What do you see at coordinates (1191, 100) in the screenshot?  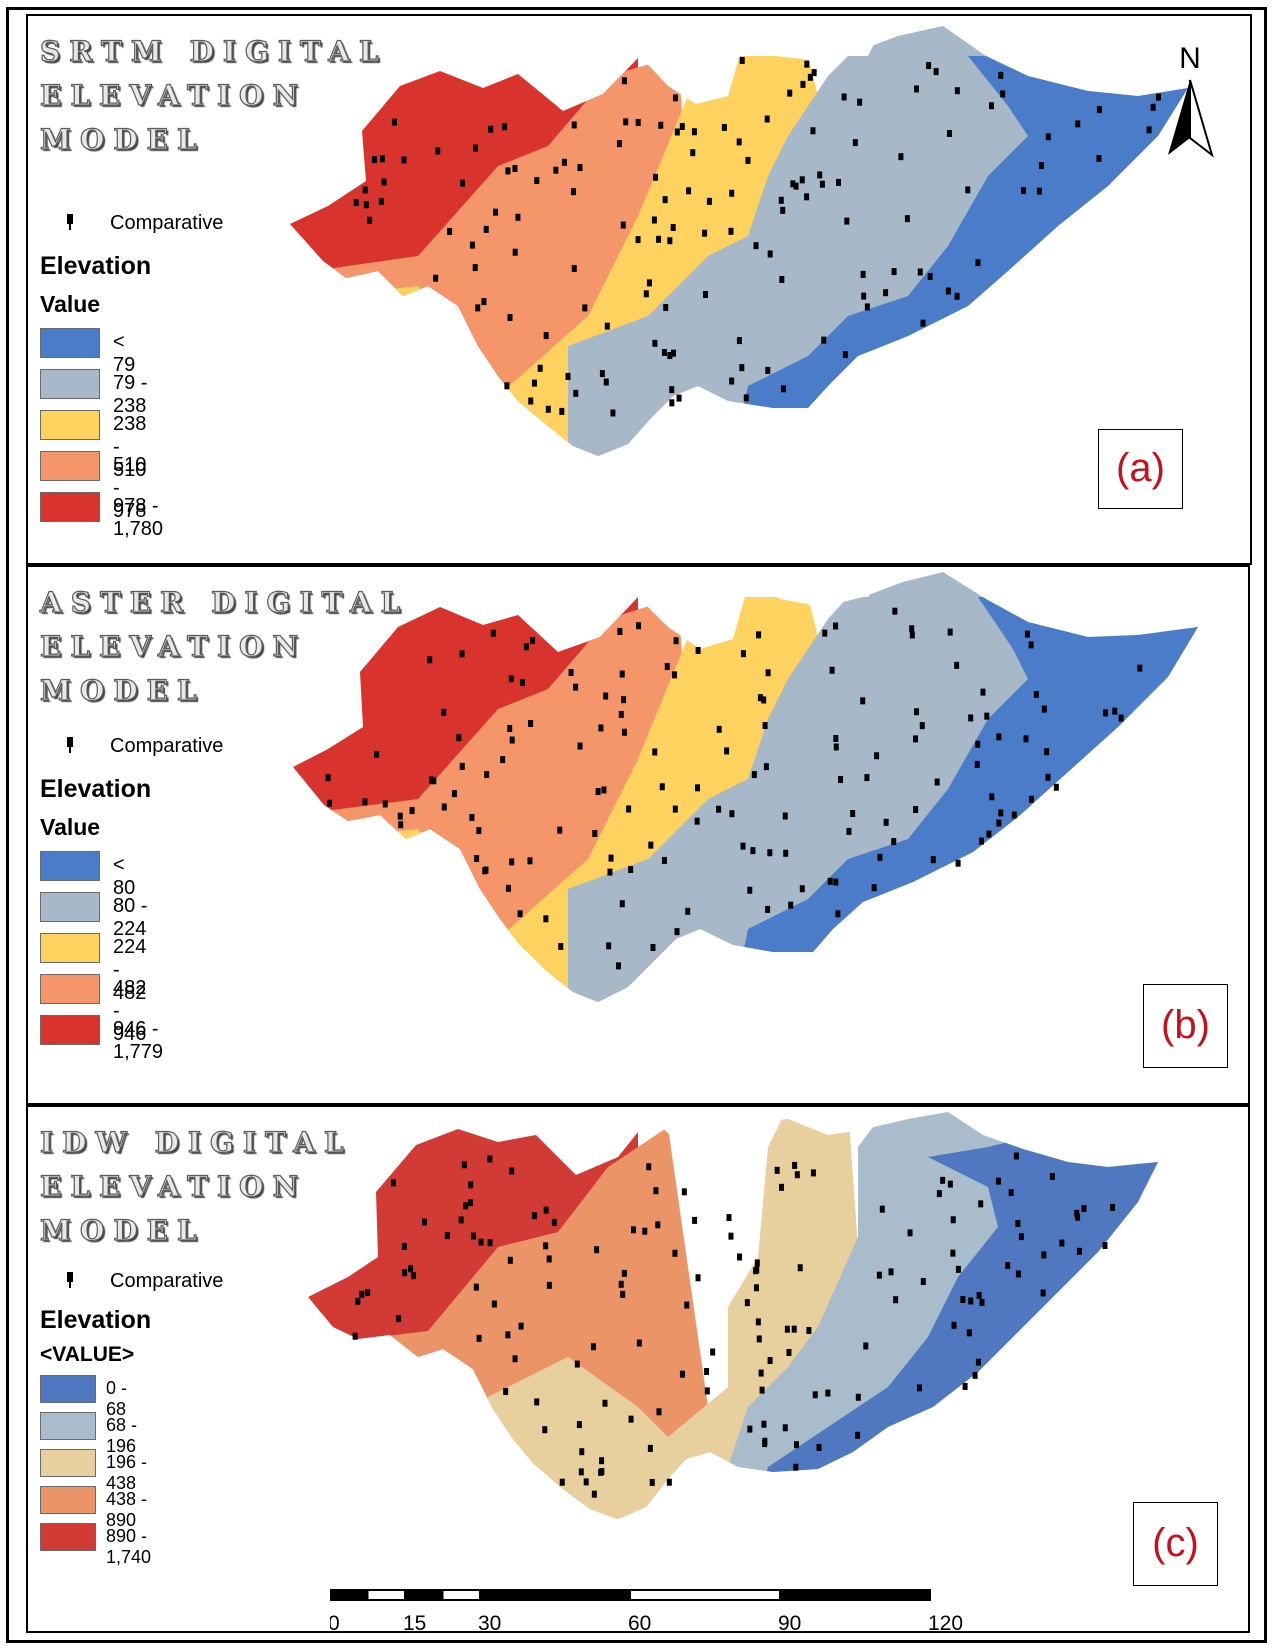 I see `north-arrow-icon: N` at bounding box center [1191, 100].